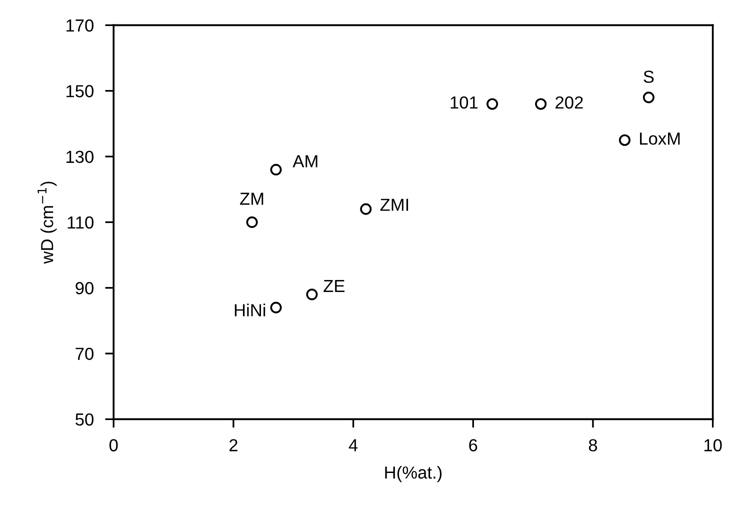  What do you see at coordinates (80, 156) in the screenshot?
I see `y-tick-label: 130` at bounding box center [80, 156].